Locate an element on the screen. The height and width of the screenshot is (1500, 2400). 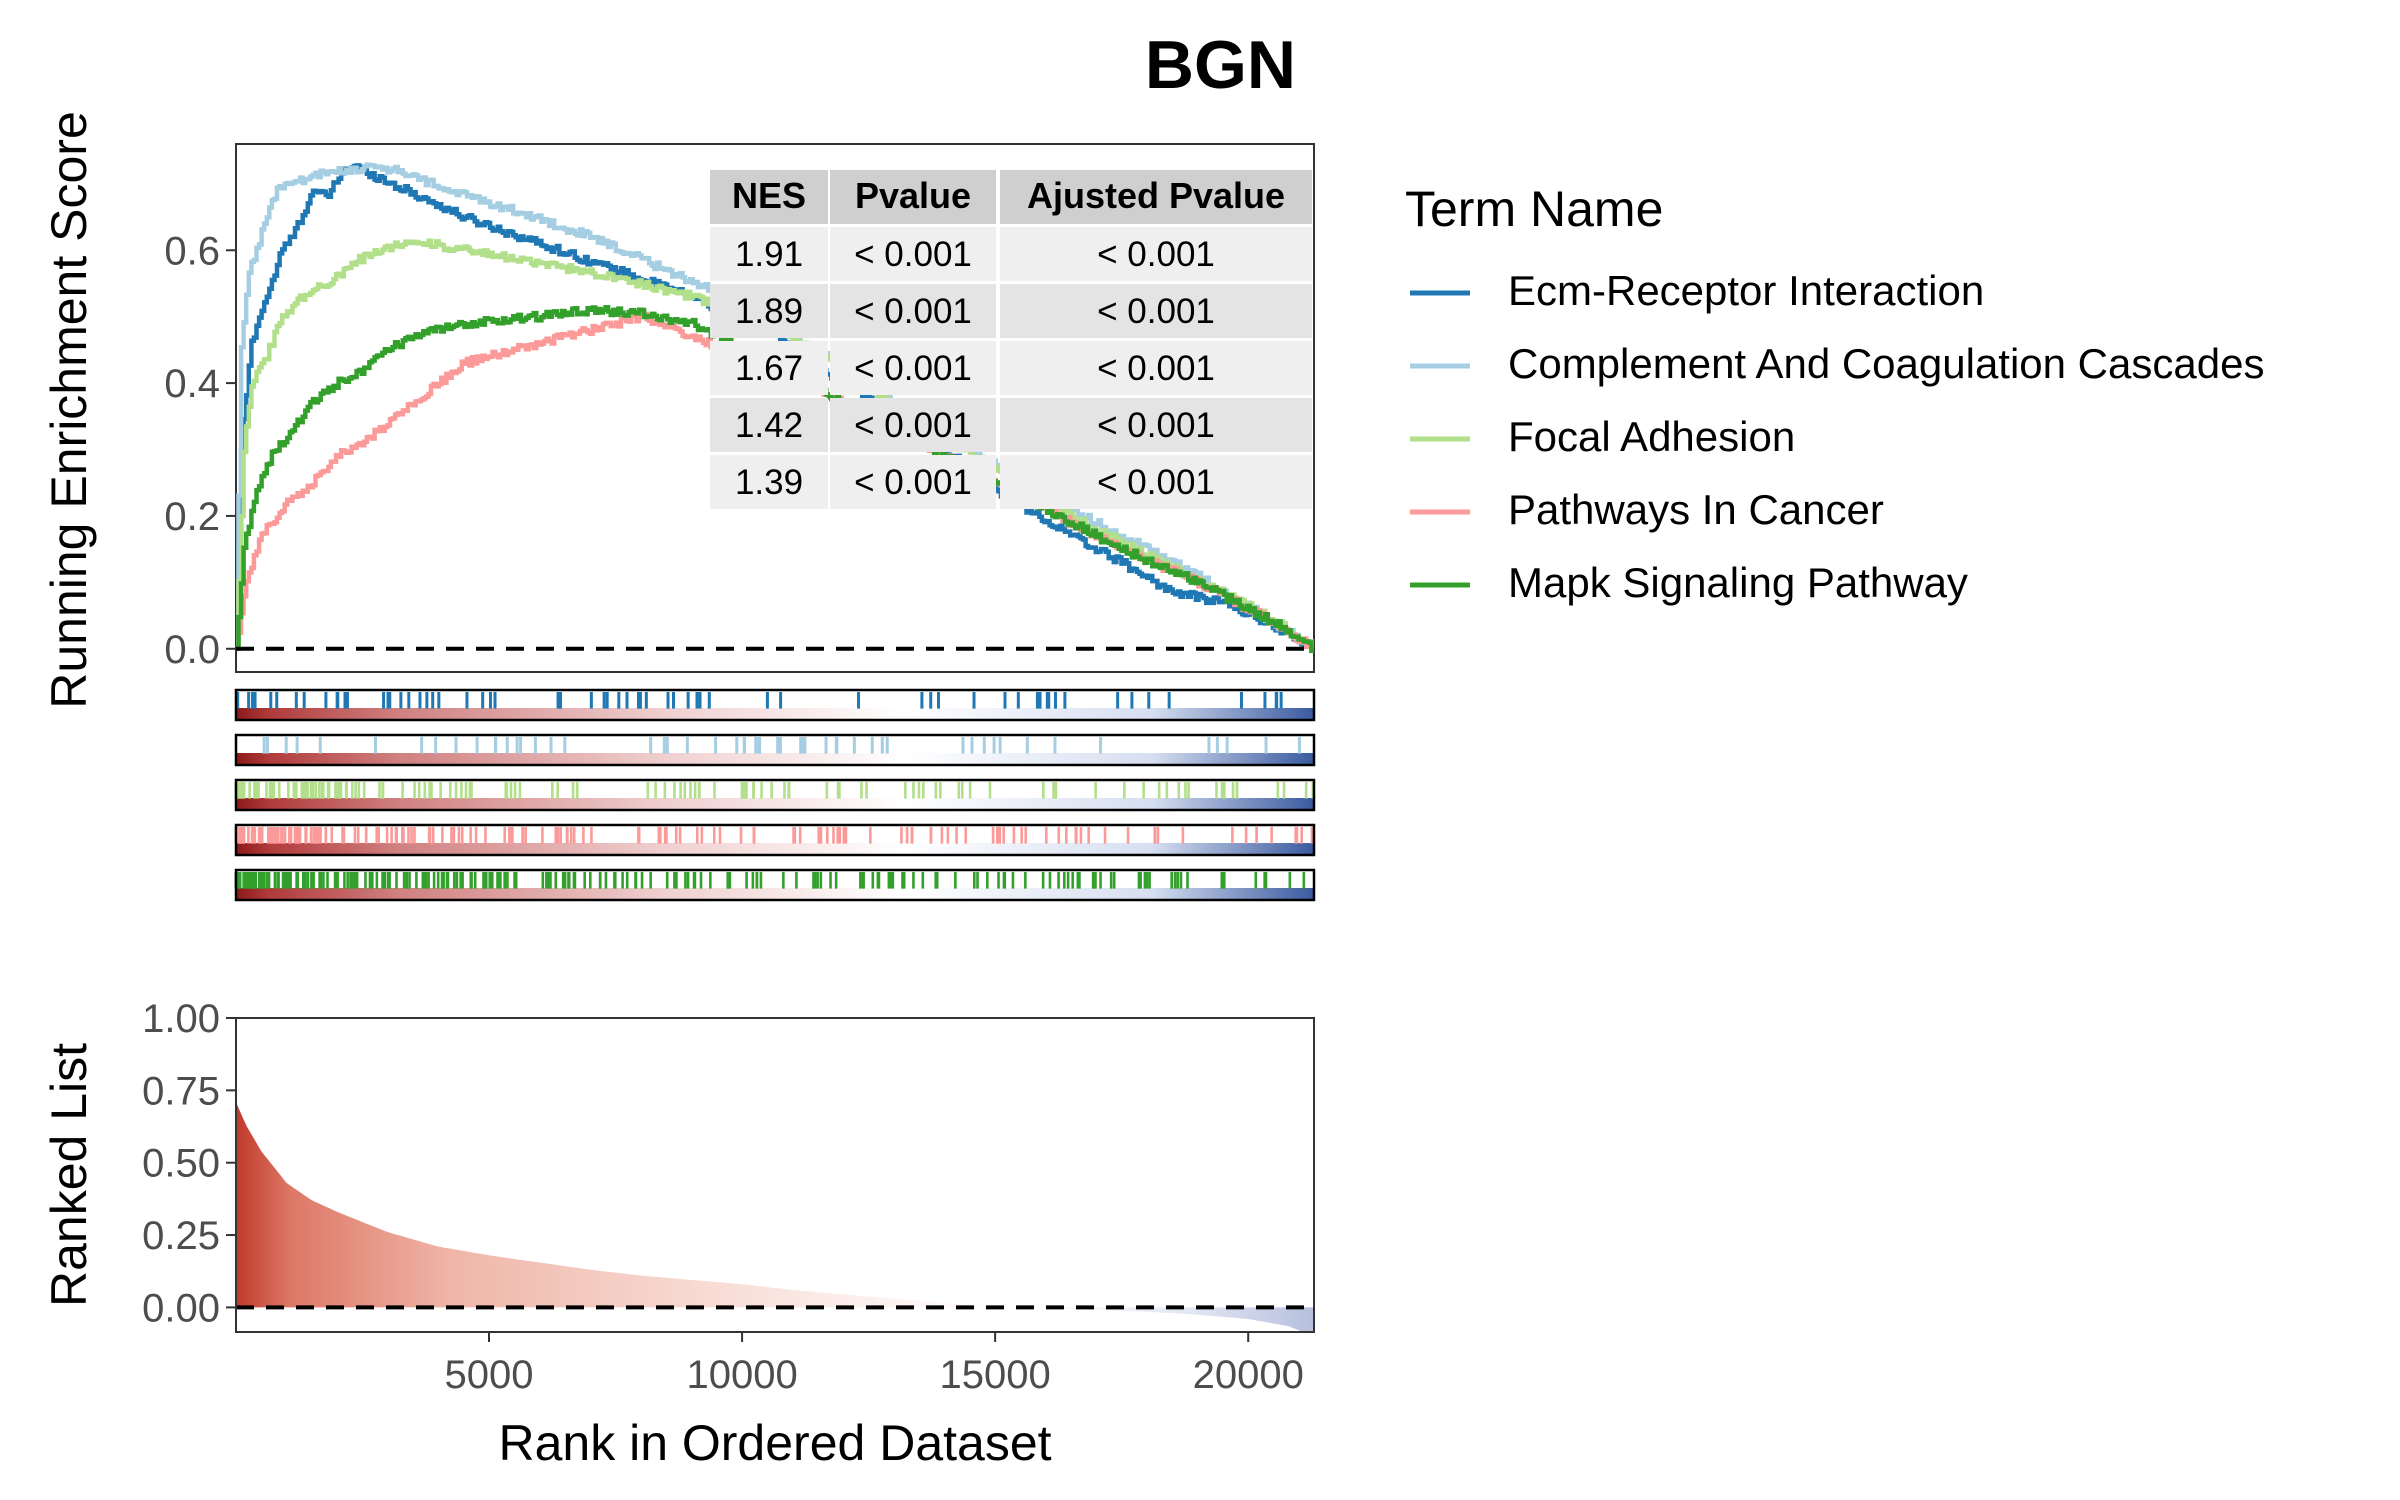
rank-x-tick-label: 15000 is located at coordinates (995, 1375).